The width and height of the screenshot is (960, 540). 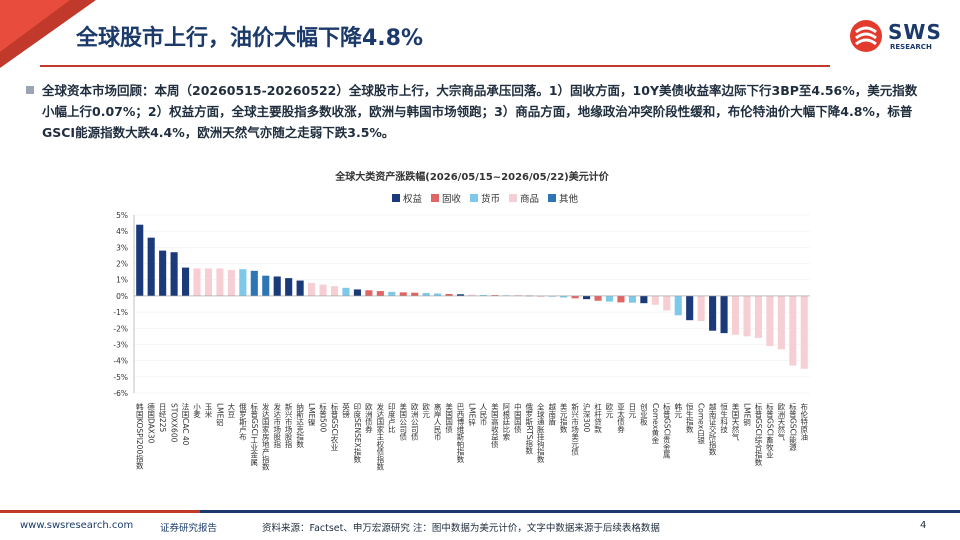 I want to click on x-tick-label-24: 欧洲公司债, so click(x=414, y=422).